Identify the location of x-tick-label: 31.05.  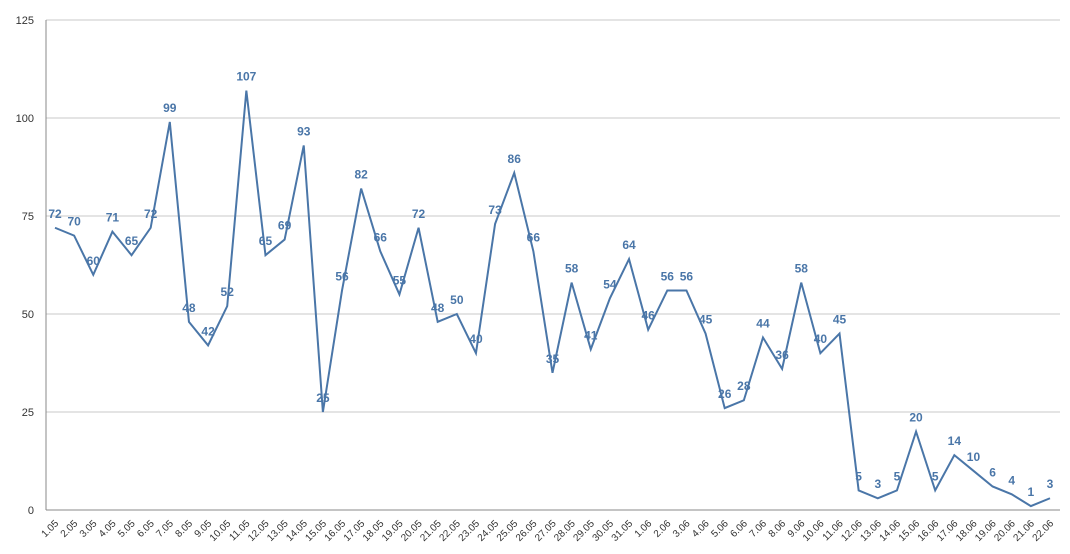
(623, 531).